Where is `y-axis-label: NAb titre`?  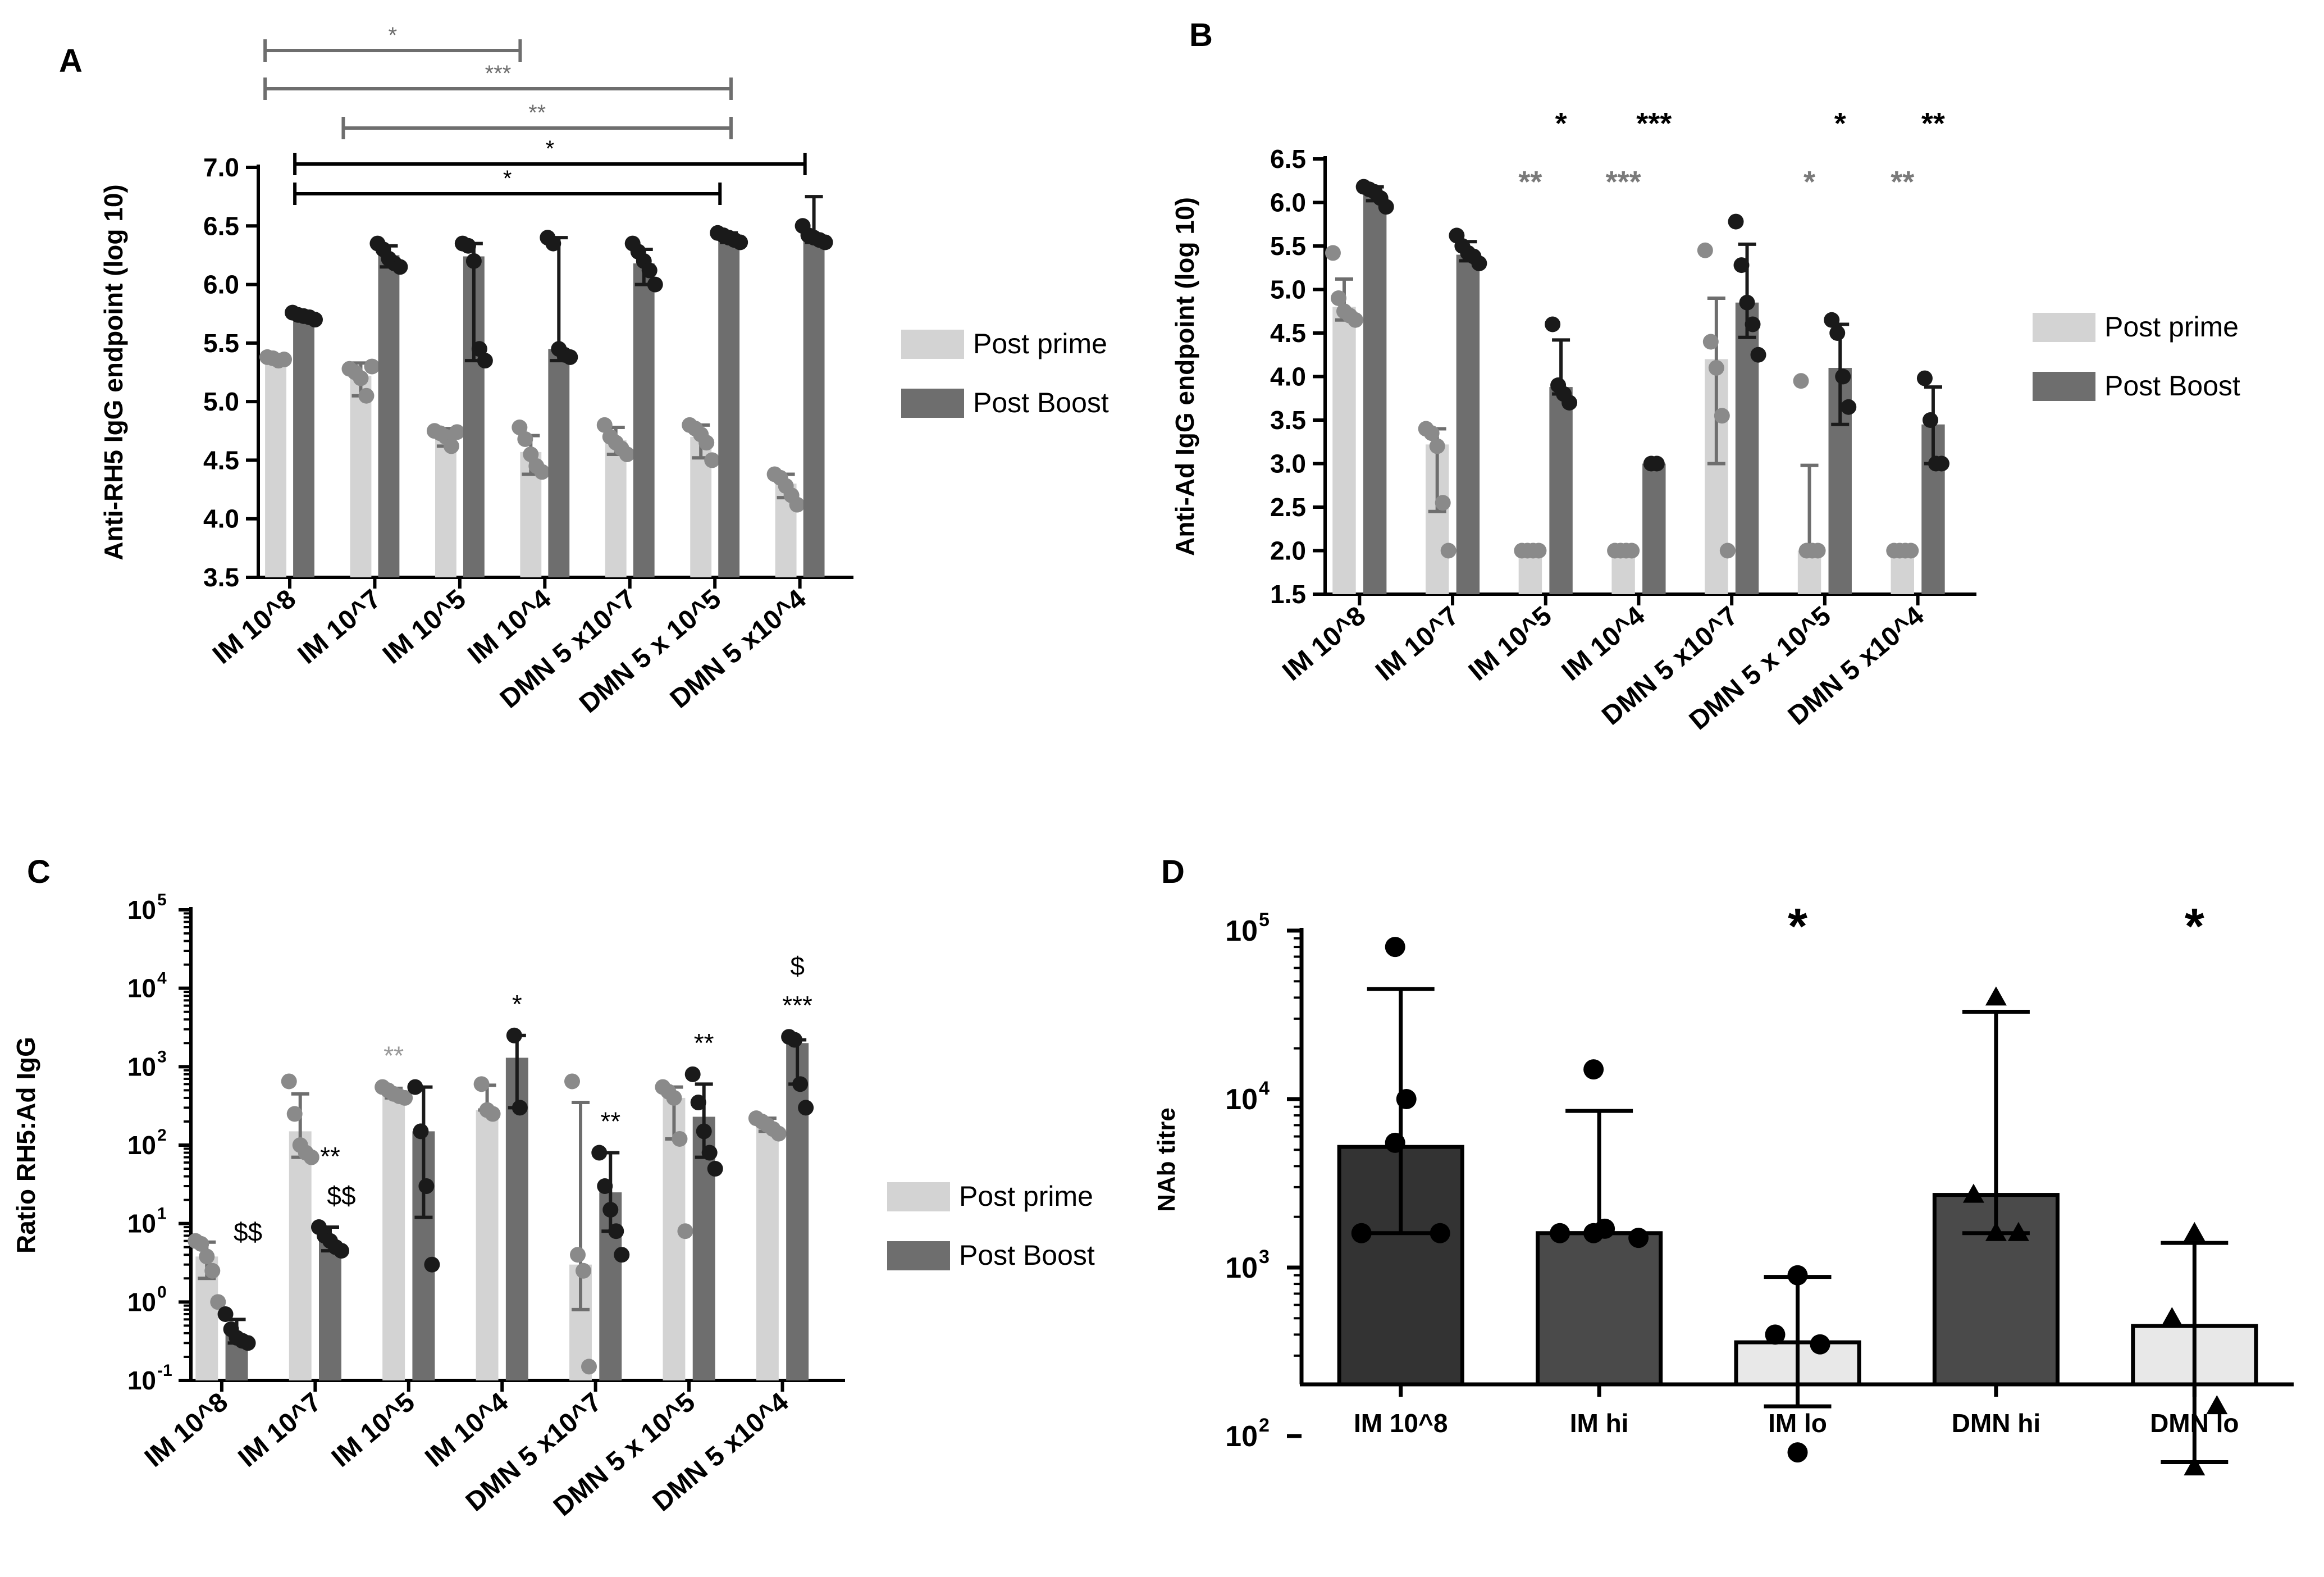 y-axis-label: NAb titre is located at coordinates (1166, 1159).